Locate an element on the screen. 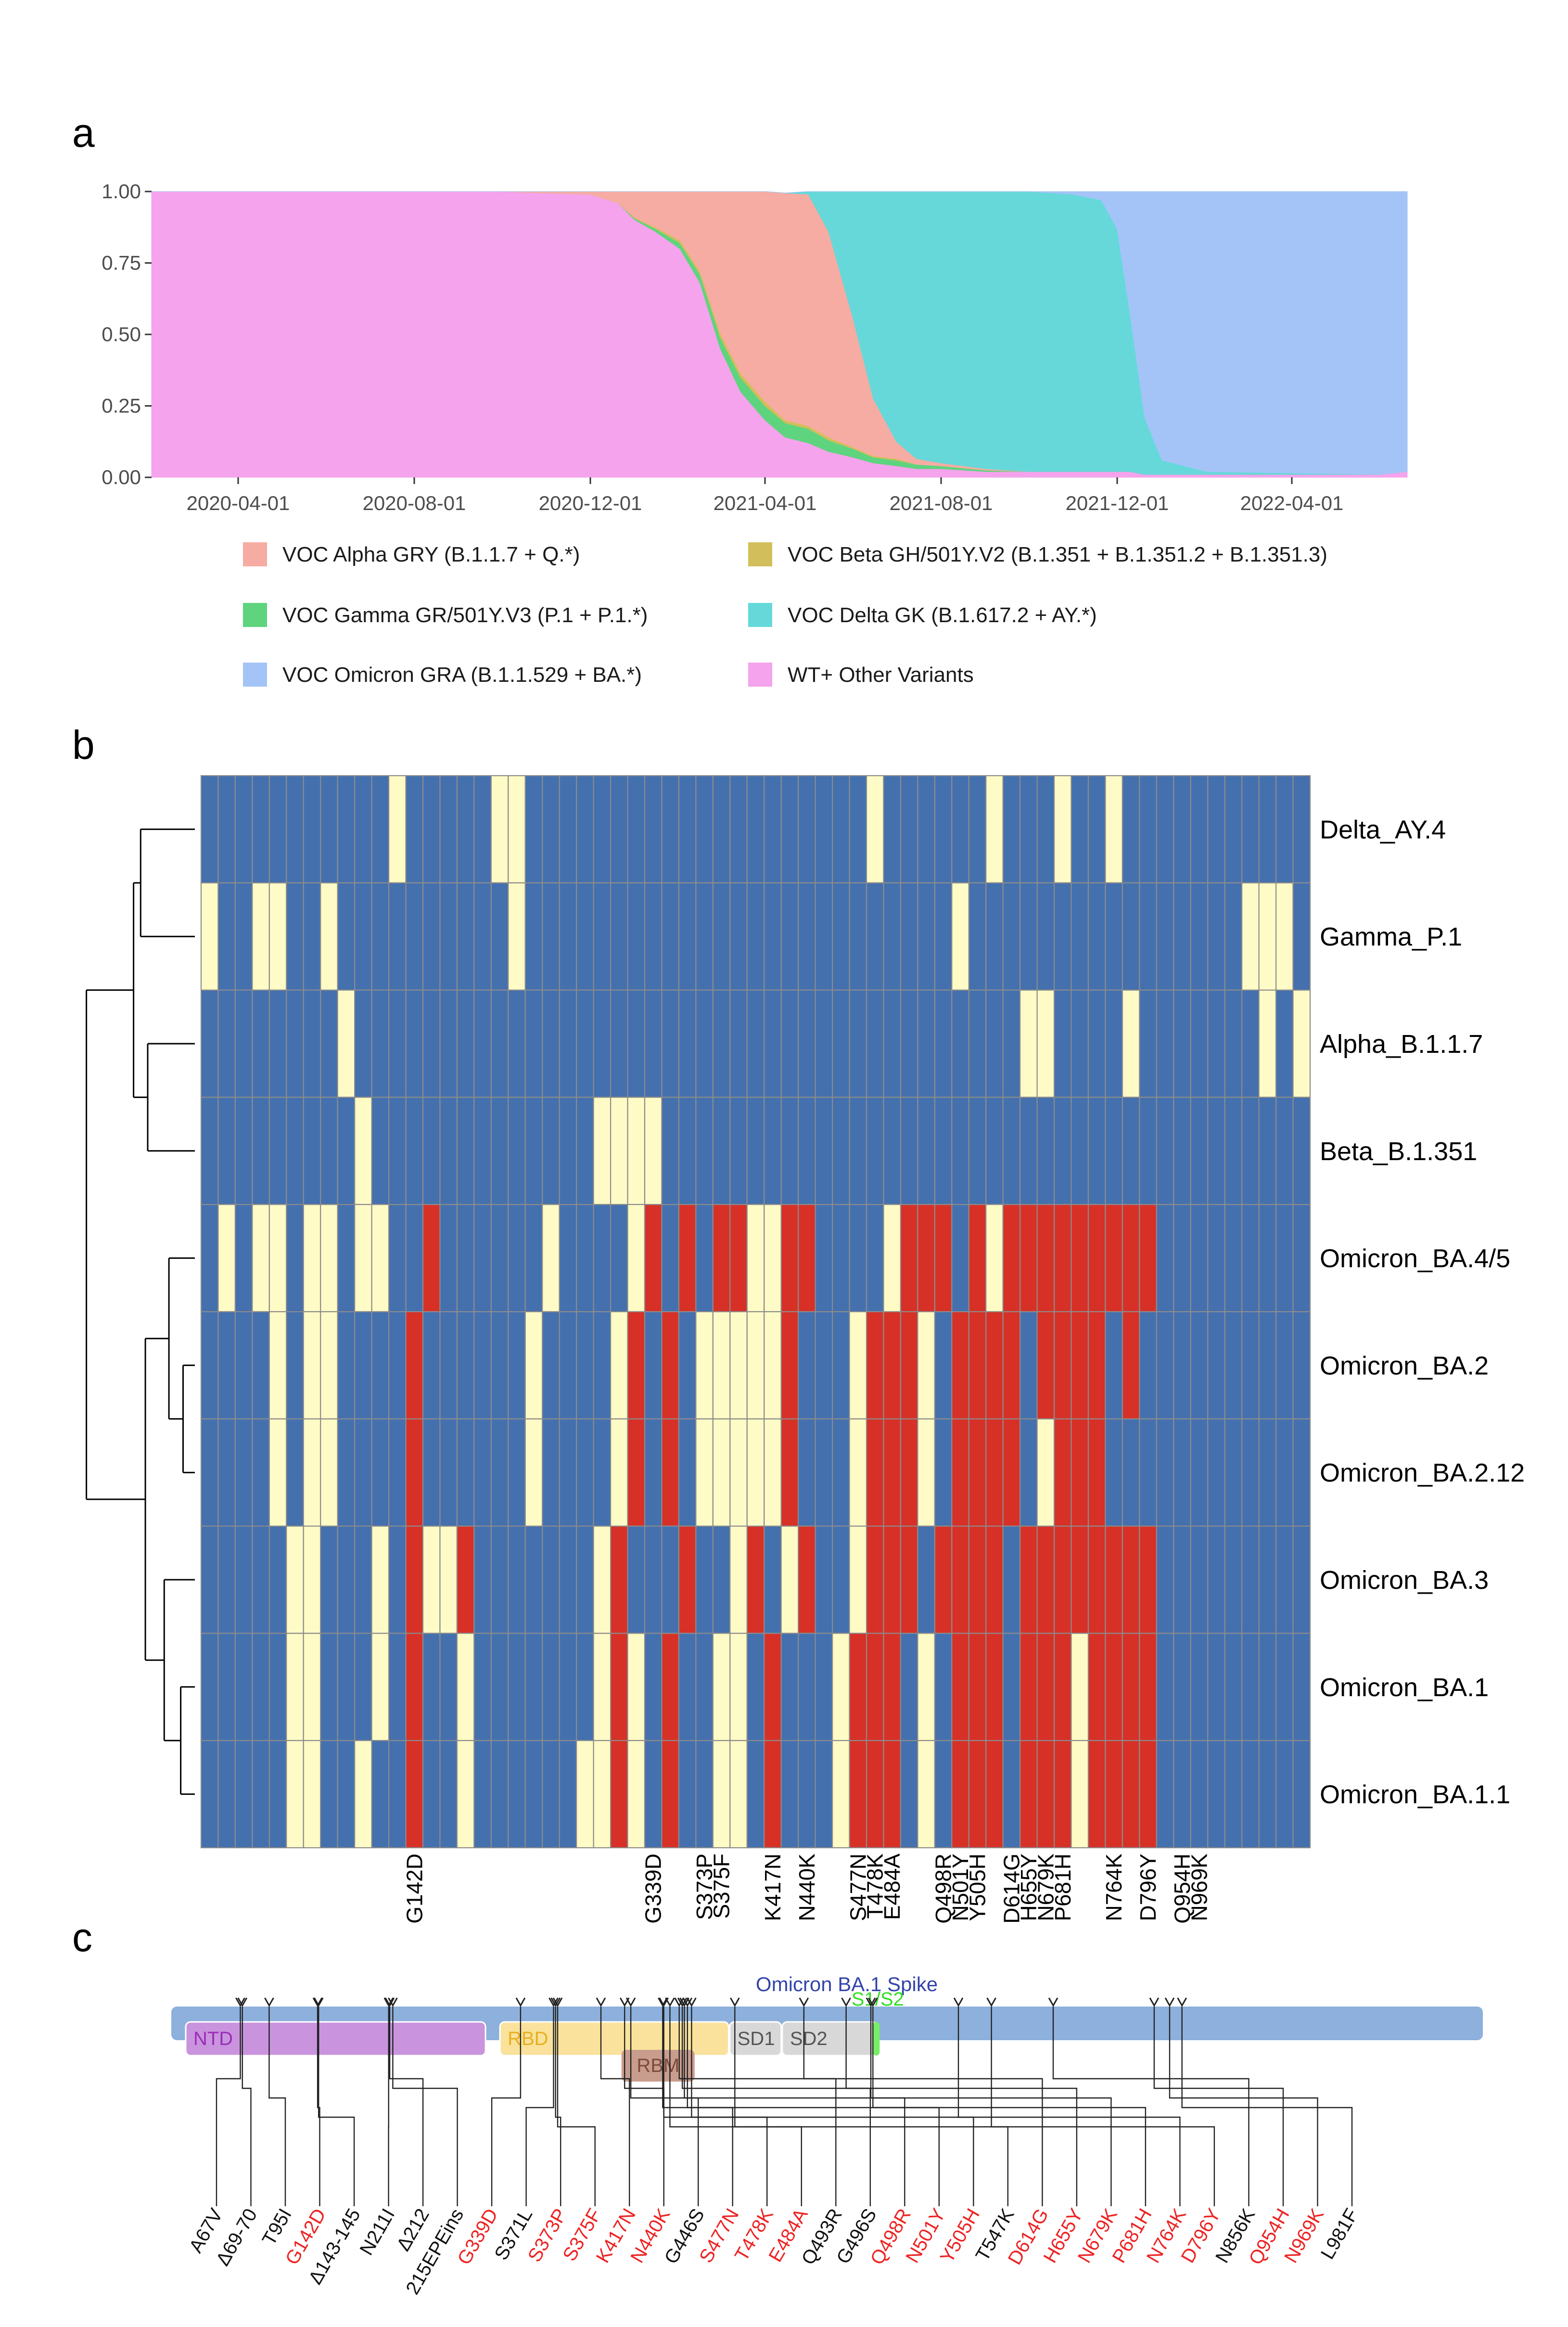 This screenshot has width=1568, height=2327. row-label-delta-ay-4: Delta_AY.4 is located at coordinates (1383, 829).